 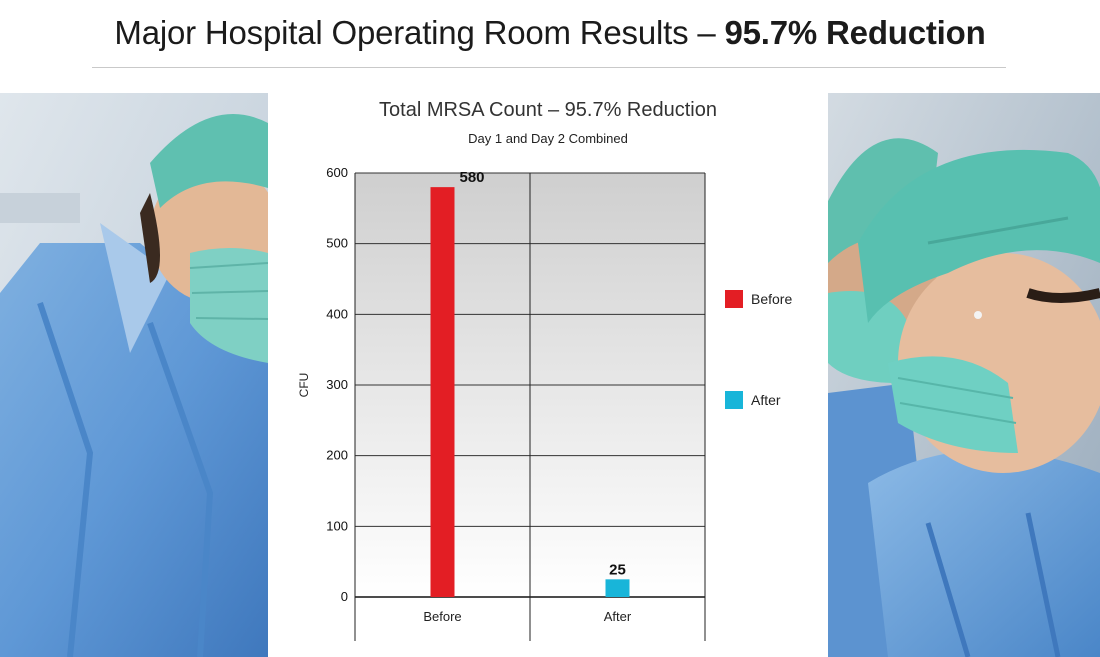 What do you see at coordinates (337, 243) in the screenshot?
I see `y-tick-label: 500` at bounding box center [337, 243].